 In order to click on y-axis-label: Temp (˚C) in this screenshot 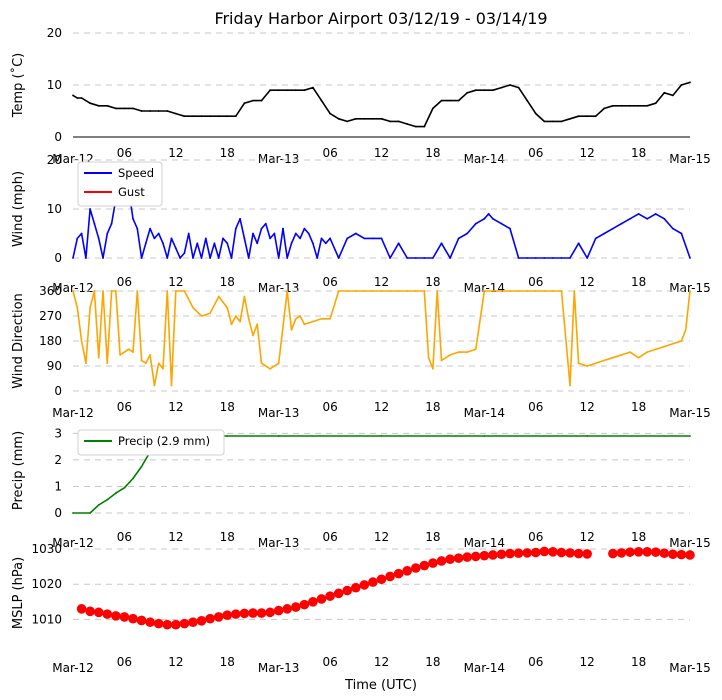, I will do `click(18, 86)`.